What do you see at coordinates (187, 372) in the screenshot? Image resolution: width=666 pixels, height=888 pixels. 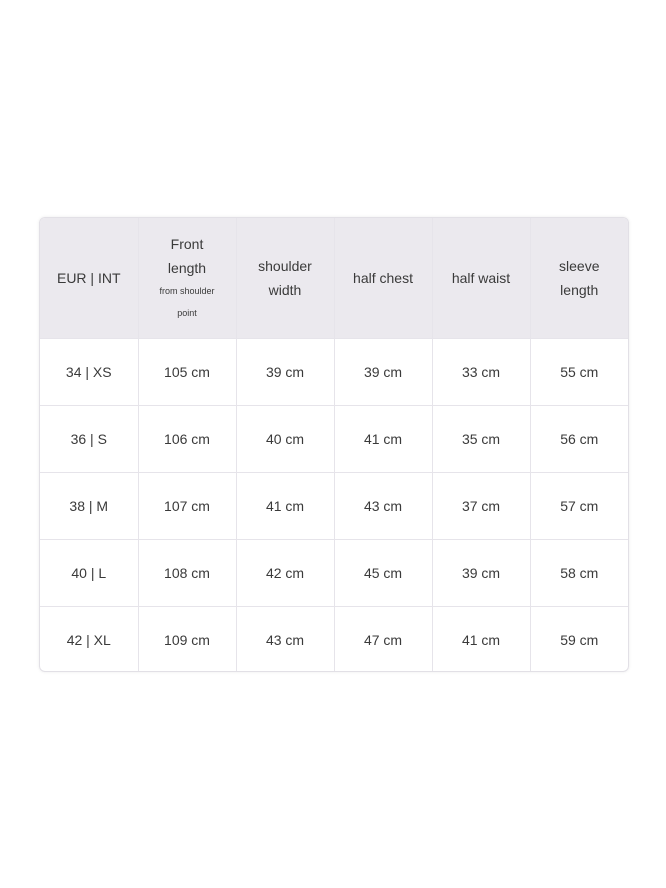 I see `table-cell: 105 cm` at bounding box center [187, 372].